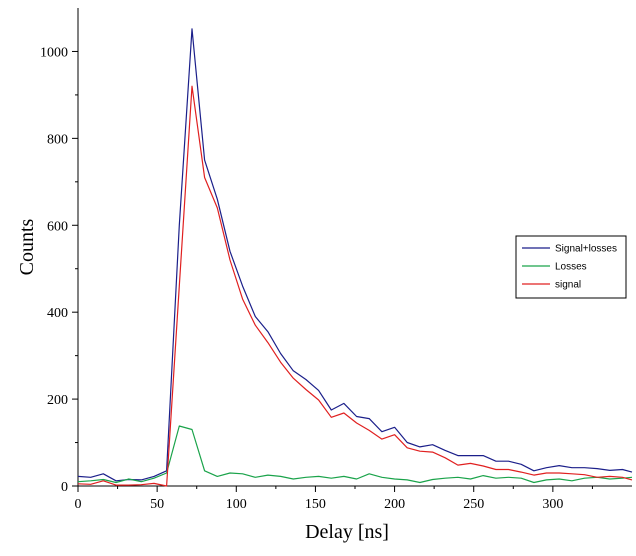 The width and height of the screenshot is (636, 556). I want to click on x-tick-label: 50, so click(157, 504).